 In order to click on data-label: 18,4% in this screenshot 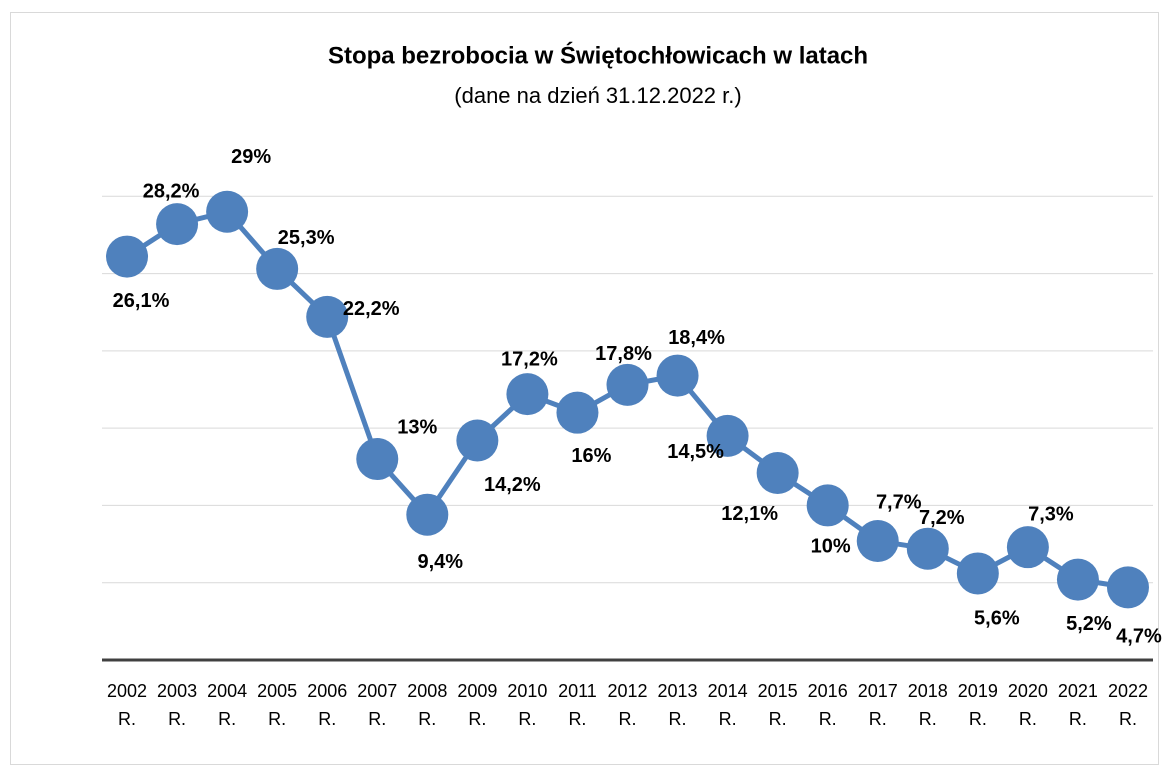, I will do `click(696, 338)`.